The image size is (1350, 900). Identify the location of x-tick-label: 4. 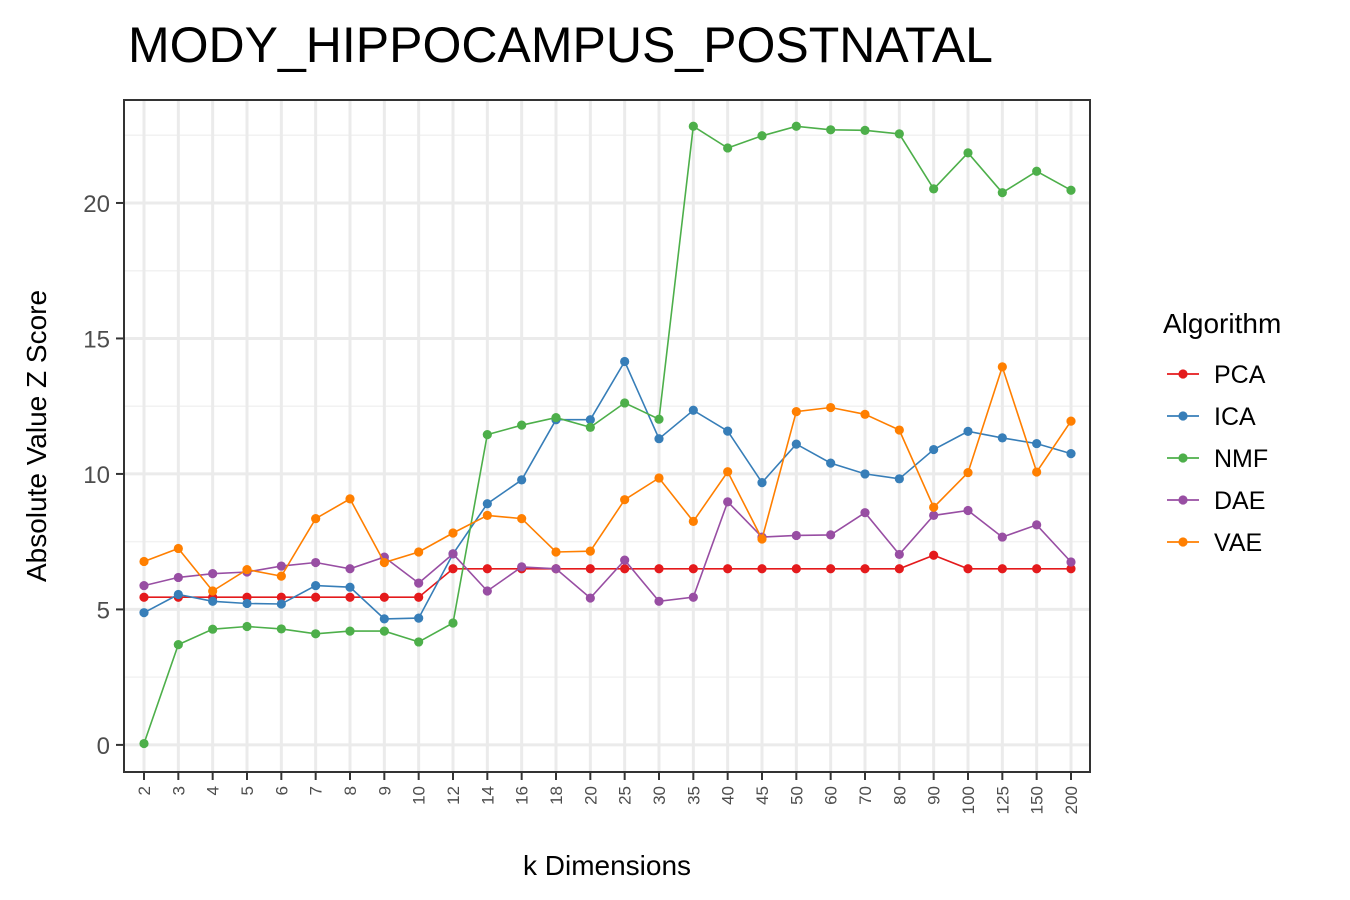
(213, 790).